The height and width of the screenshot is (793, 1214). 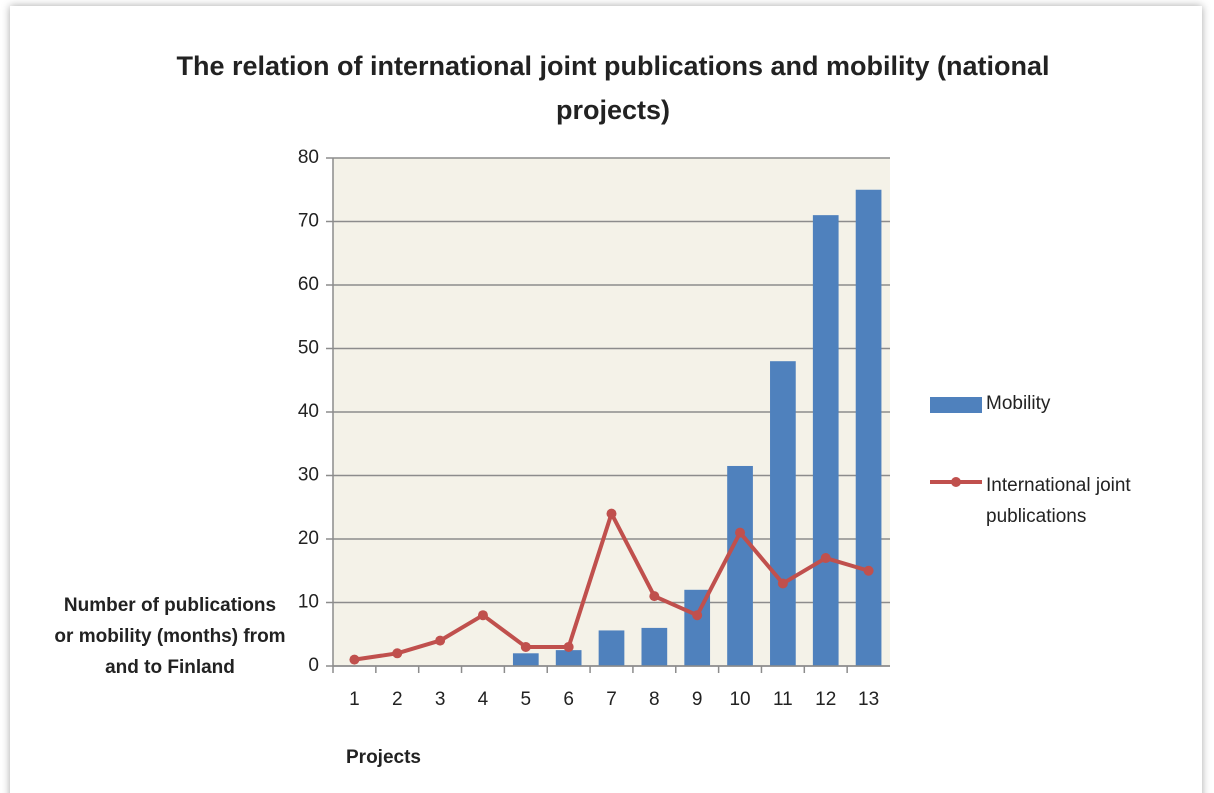 What do you see at coordinates (383, 757) in the screenshot?
I see `x-axis-label: Projects` at bounding box center [383, 757].